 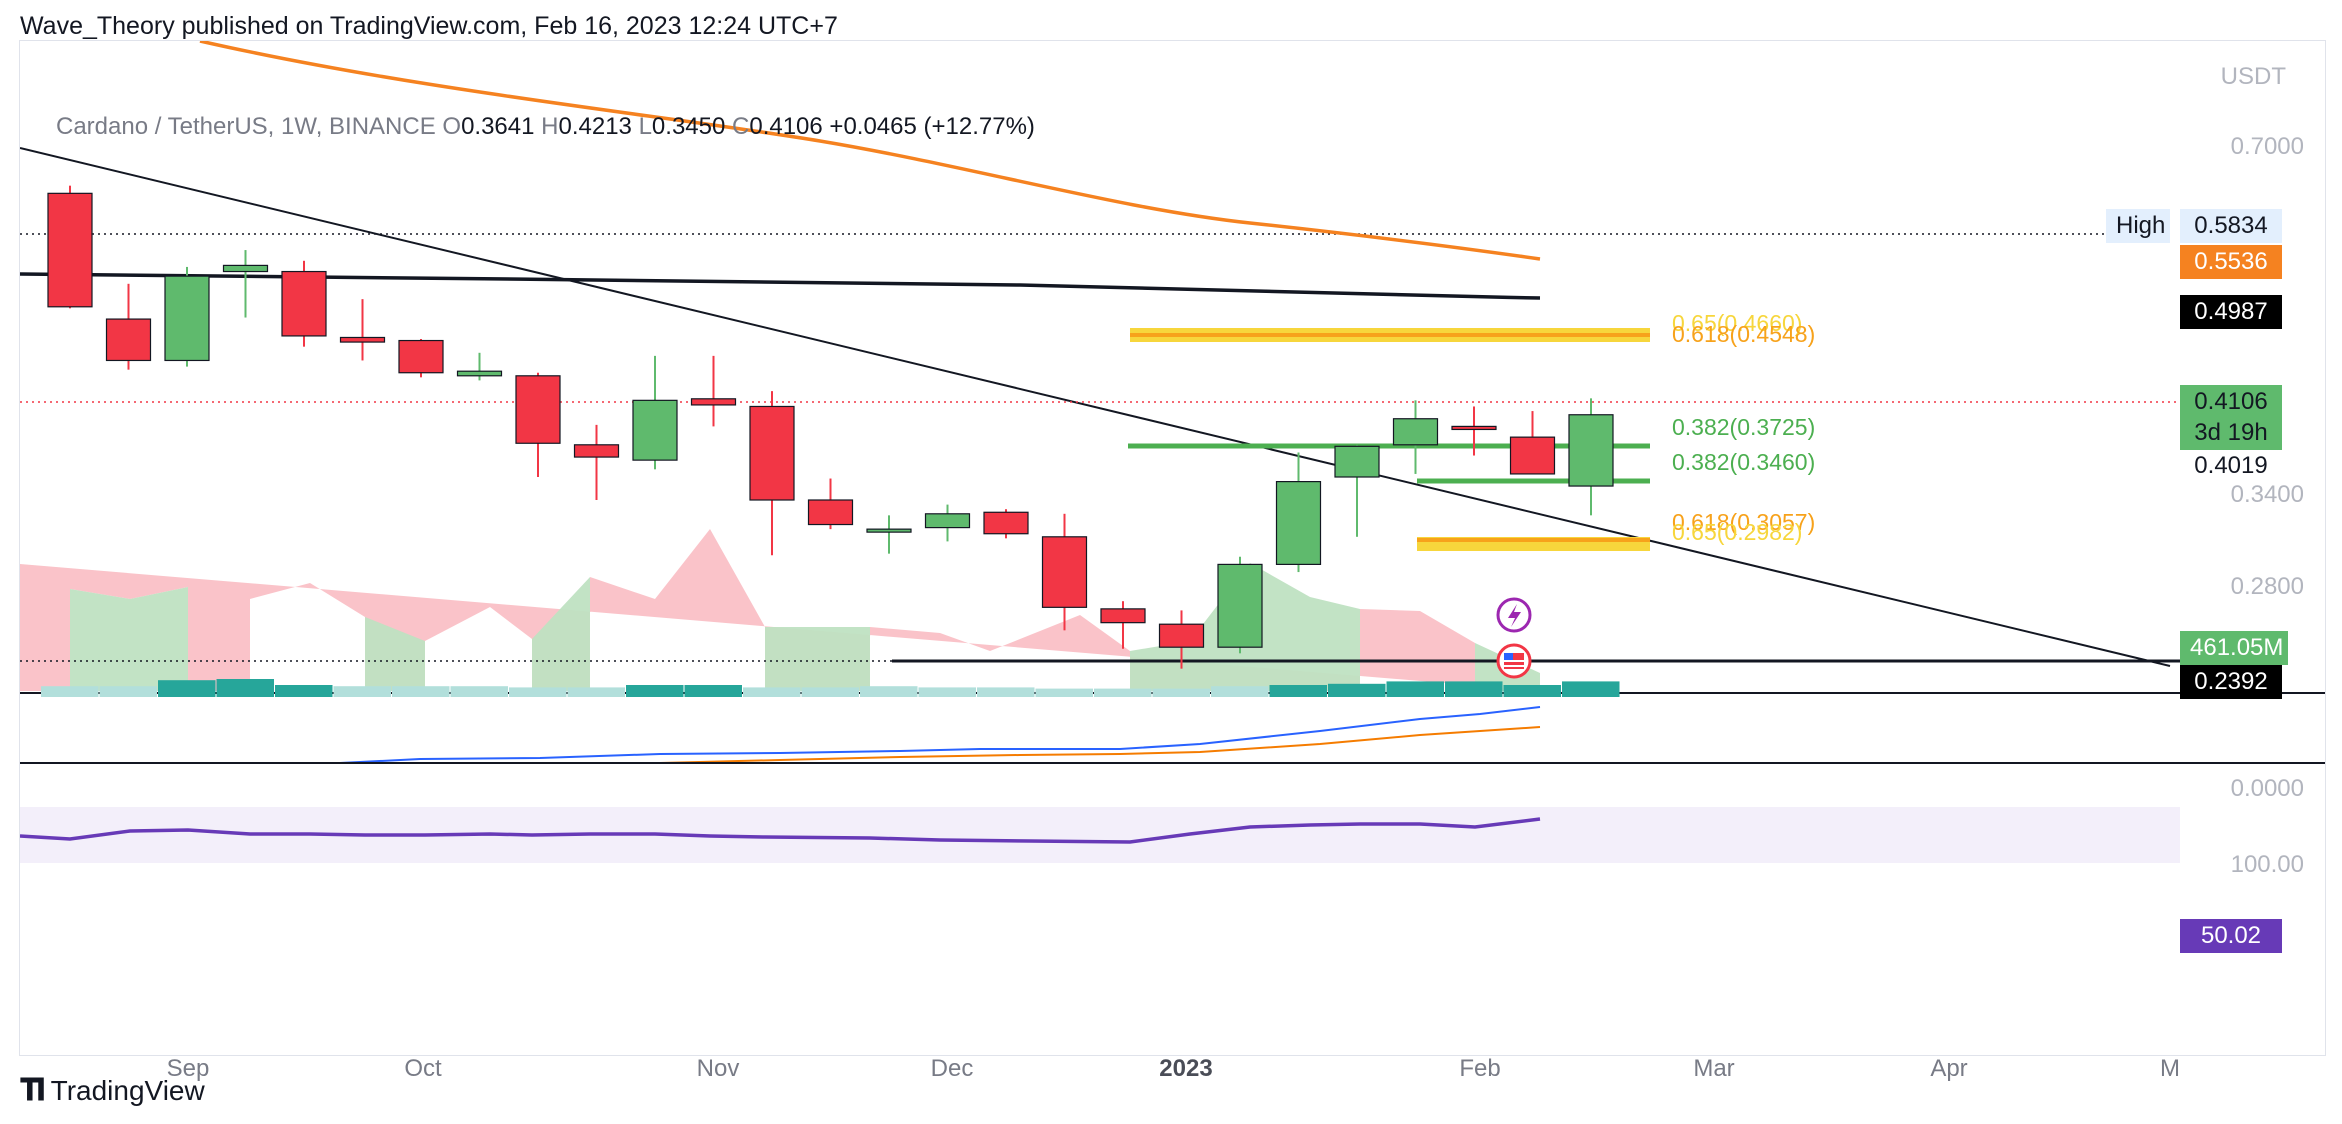 What do you see at coordinates (2138, 226) in the screenshot?
I see `high-tag-label: High` at bounding box center [2138, 226].